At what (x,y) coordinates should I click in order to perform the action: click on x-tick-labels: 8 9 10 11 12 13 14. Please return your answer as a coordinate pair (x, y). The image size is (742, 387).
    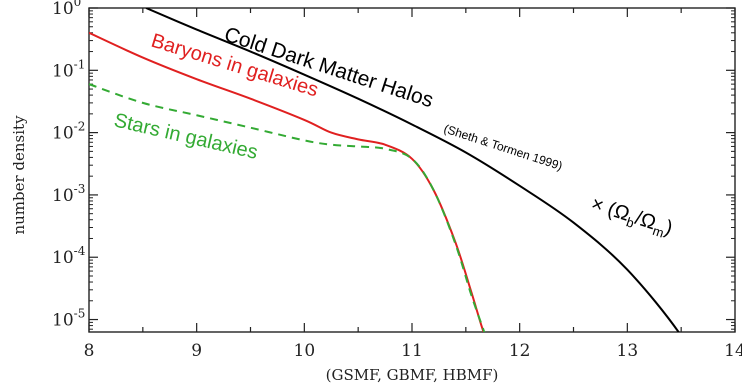
    Looking at the image, I should click on (413, 351).